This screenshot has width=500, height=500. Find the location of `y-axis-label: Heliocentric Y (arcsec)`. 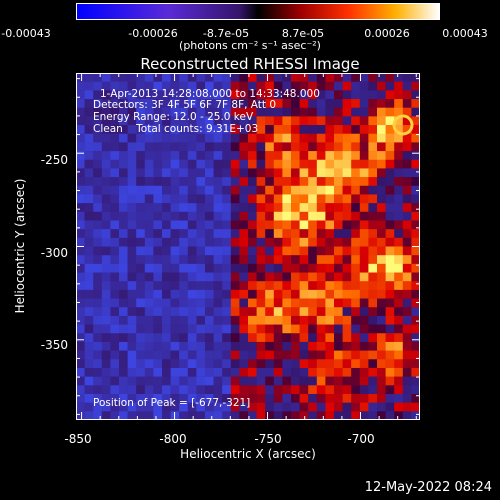

y-axis-label: Heliocentric Y (arcsec) is located at coordinates (20, 246).